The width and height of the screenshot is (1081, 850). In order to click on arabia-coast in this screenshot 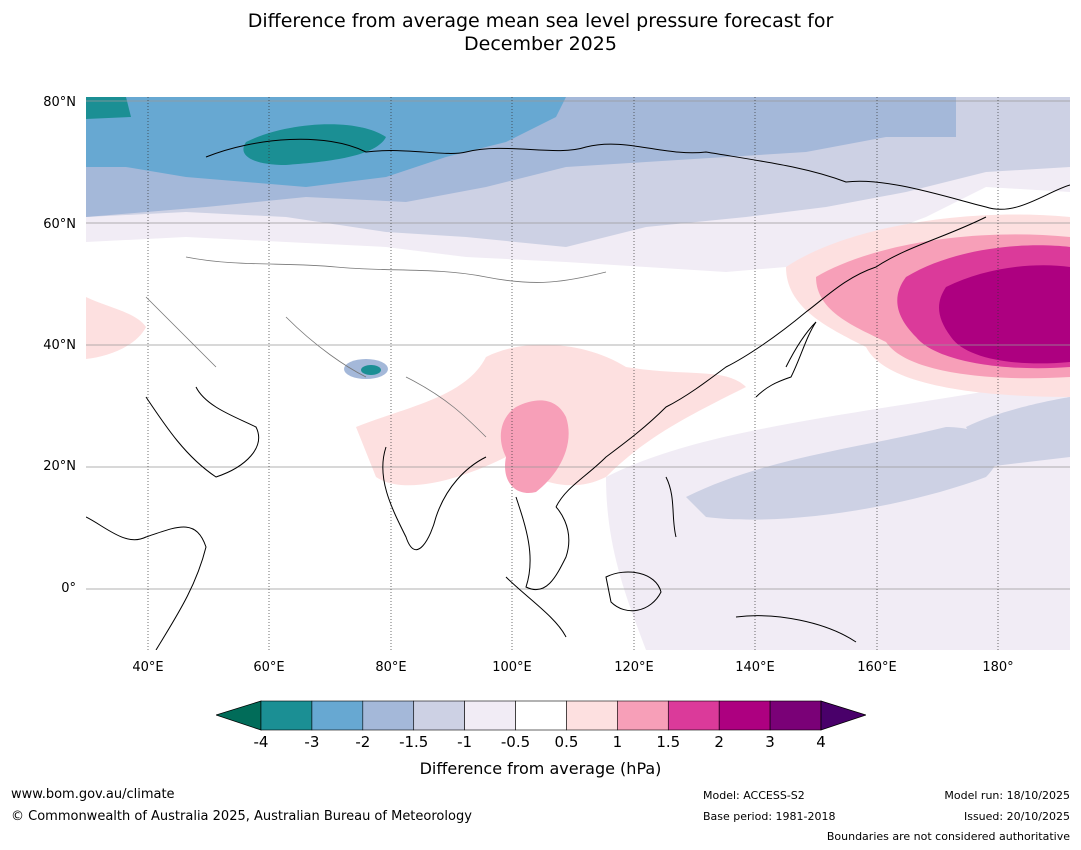, I will do `click(202, 432)`.